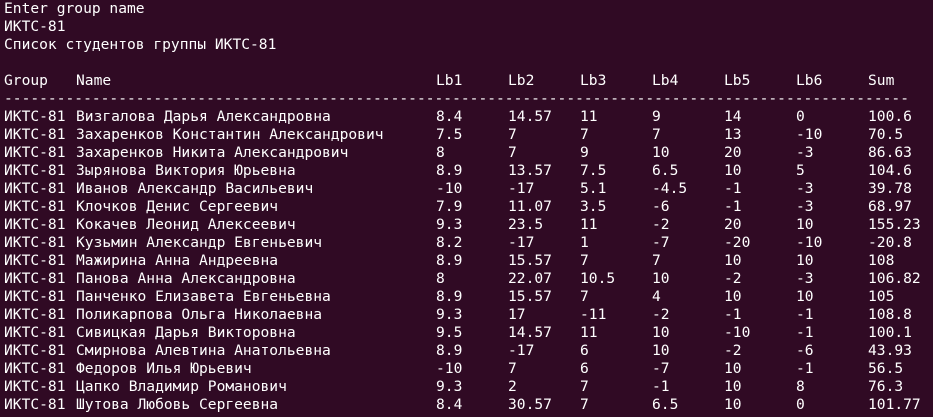 The width and height of the screenshot is (933, 417). Describe the element at coordinates (186, 170) in the screenshot. I see `cell-name: Зырянова Виктория Юрьевна` at that location.